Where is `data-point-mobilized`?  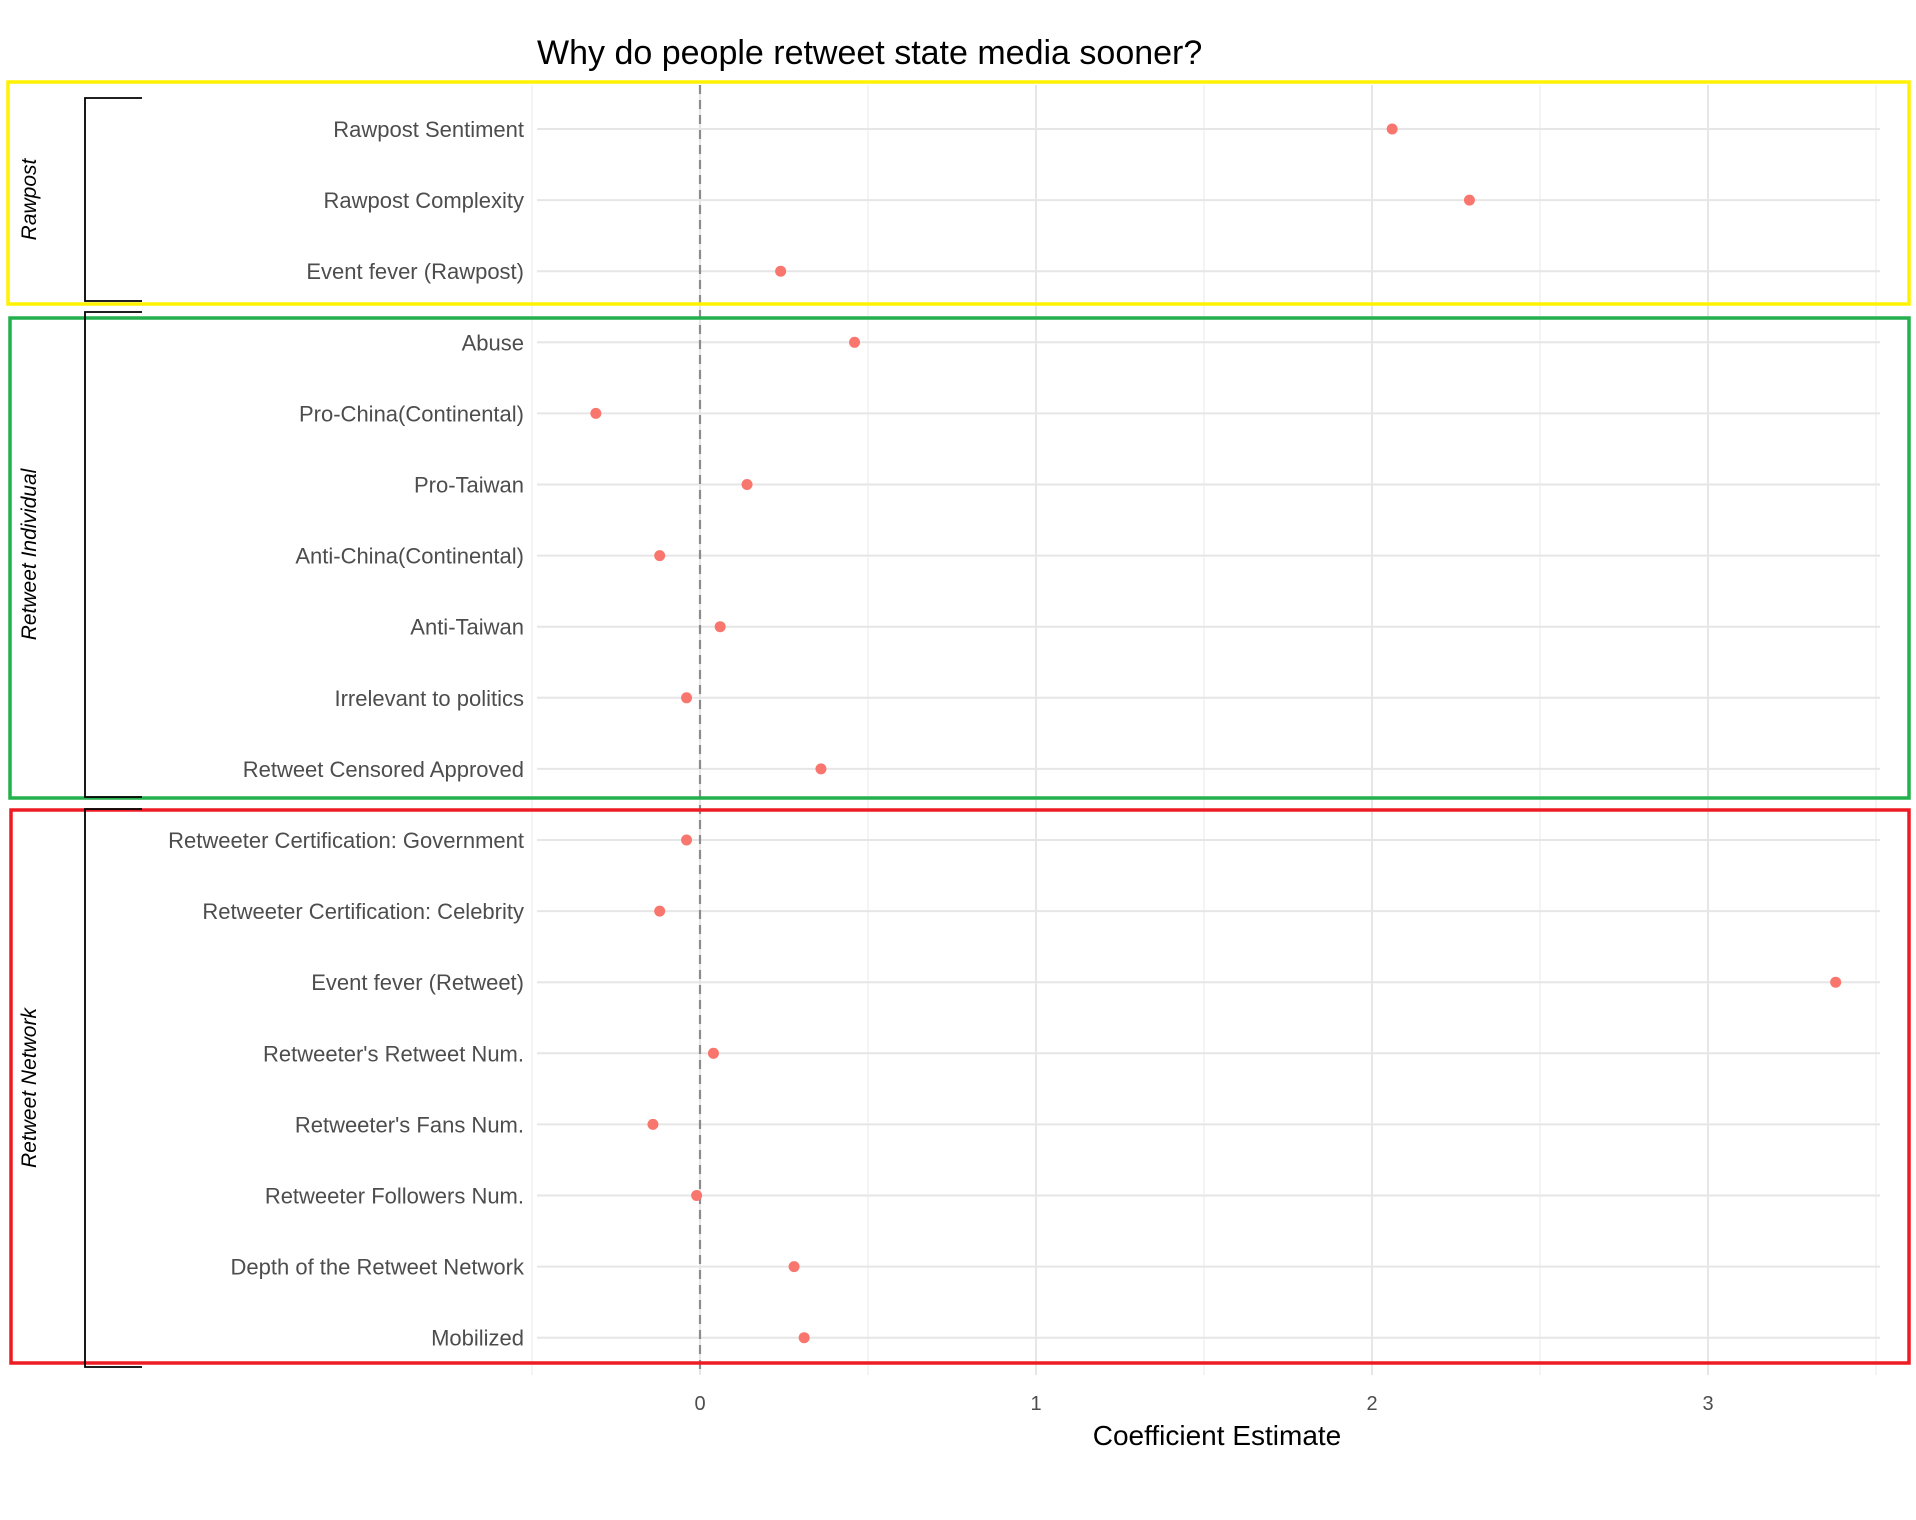 data-point-mobilized is located at coordinates (804, 1338).